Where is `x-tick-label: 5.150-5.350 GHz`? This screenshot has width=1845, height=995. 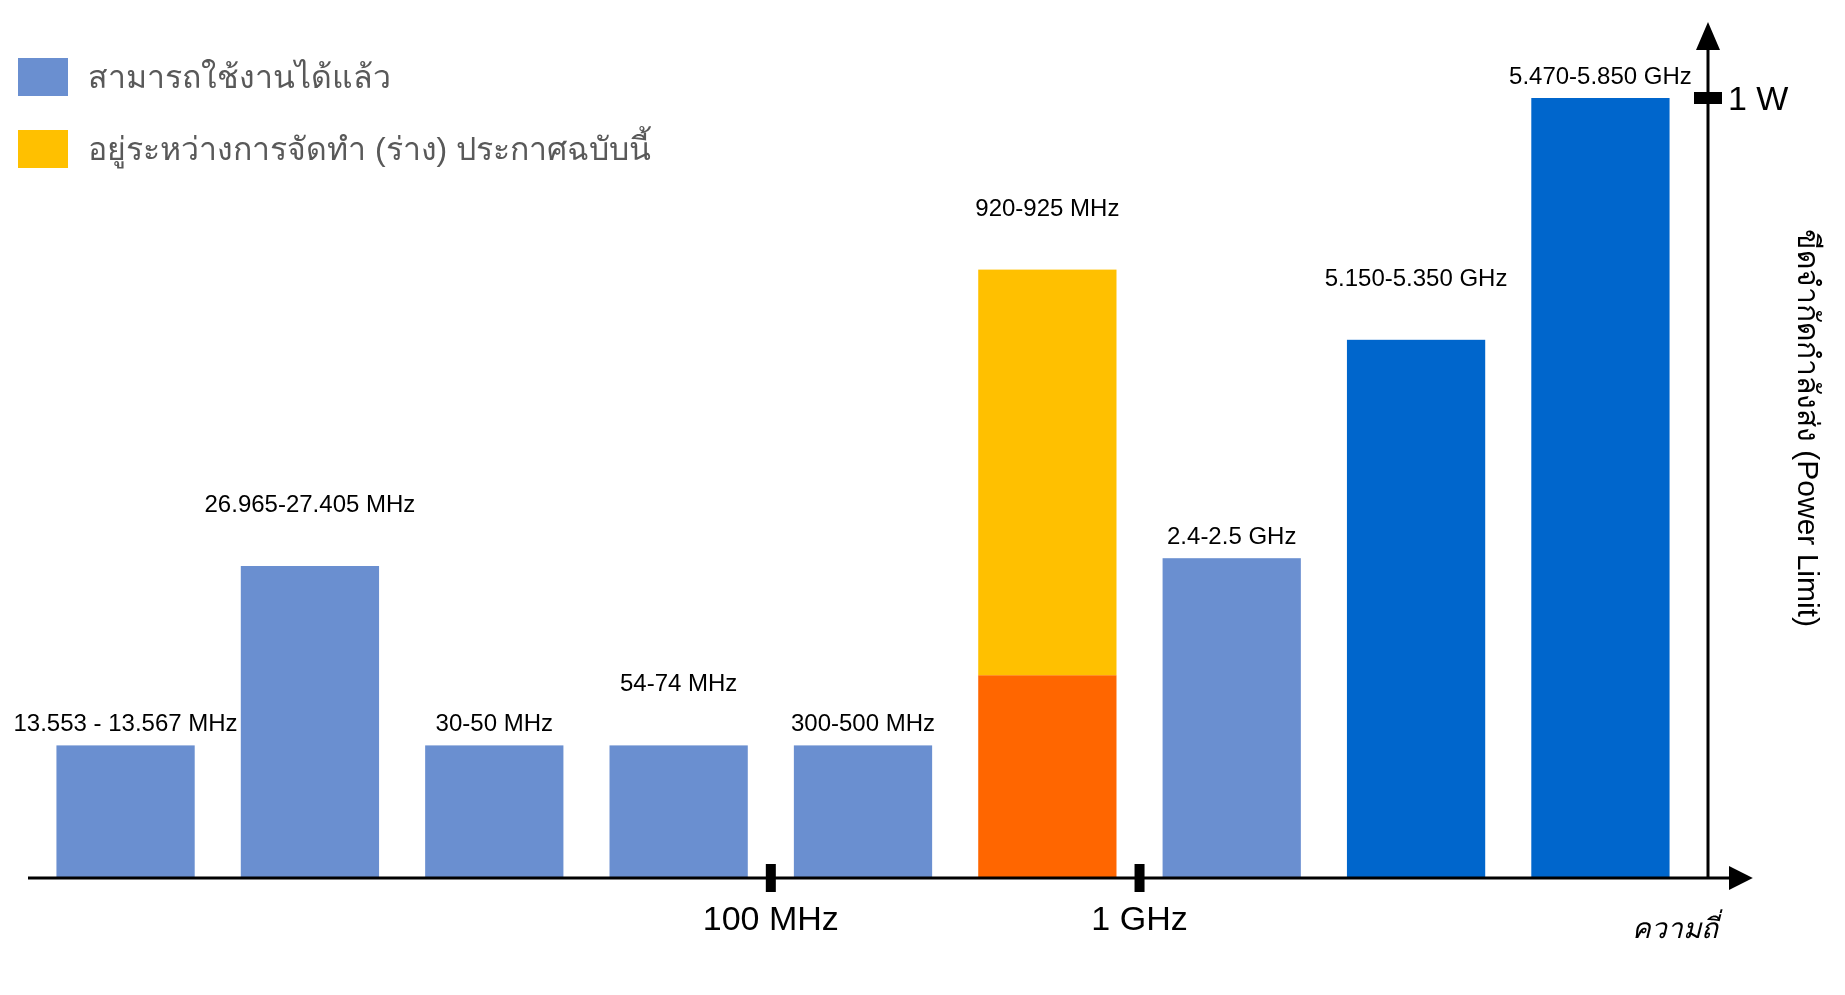 x-tick-label: 5.150-5.350 GHz is located at coordinates (1416, 277).